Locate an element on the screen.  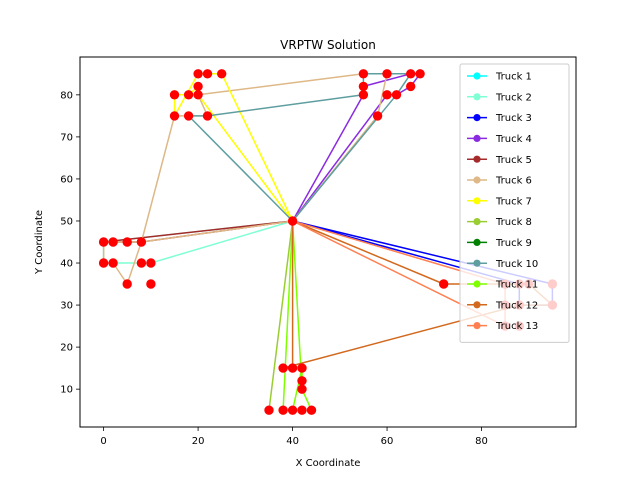
legend-item-truck-3: Truck 3 is located at coordinates (499, 118).